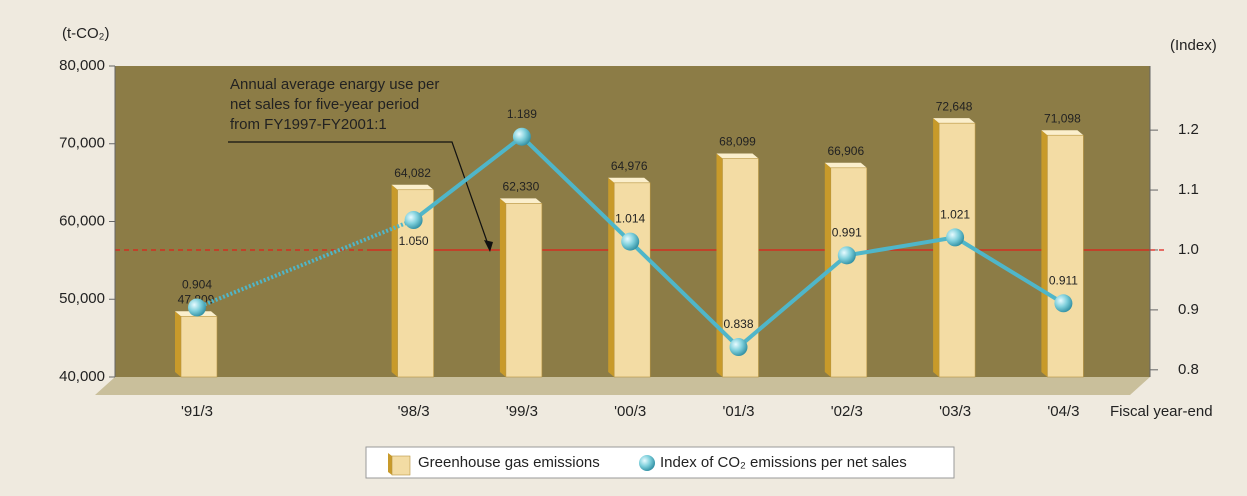 Image resolution: width=1247 pixels, height=496 pixels. What do you see at coordinates (390, 464) in the screenshot?
I see `legend-swatch-side` at bounding box center [390, 464].